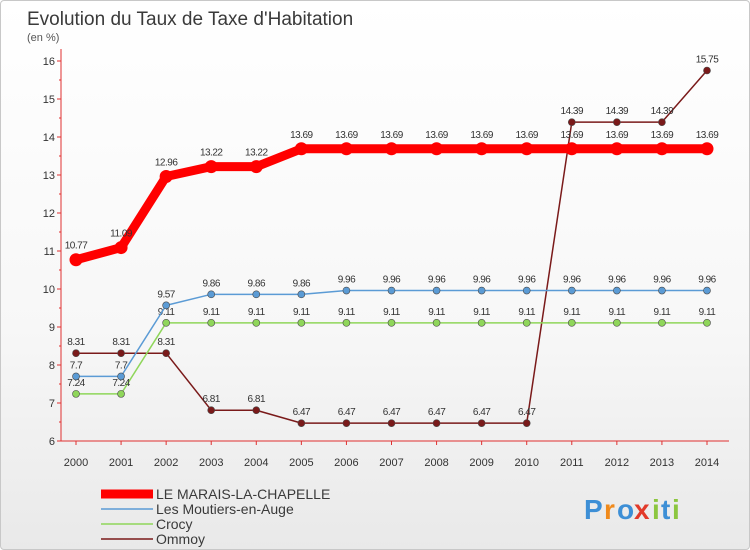 The image size is (750, 550). What do you see at coordinates (256, 153) in the screenshot?
I see `data-label: 13.22` at bounding box center [256, 153].